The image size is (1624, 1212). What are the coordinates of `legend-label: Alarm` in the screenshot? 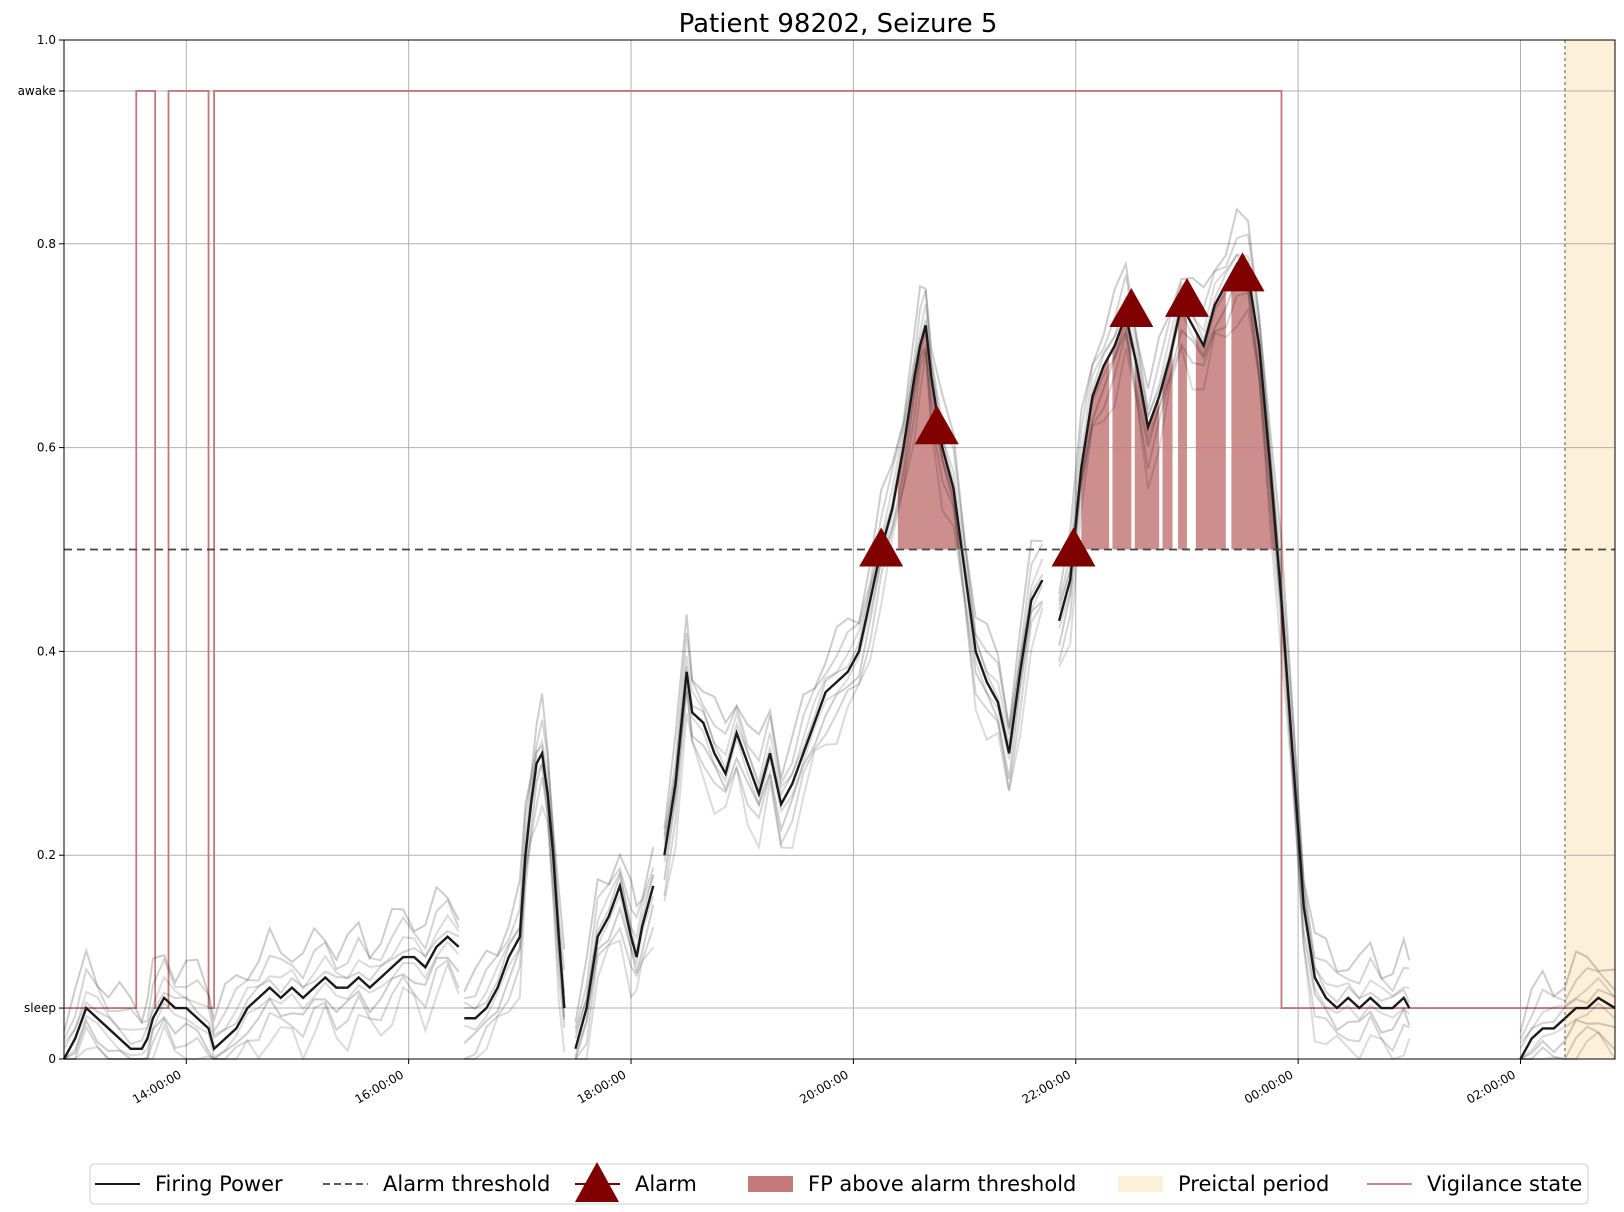 It's located at (666, 1184).